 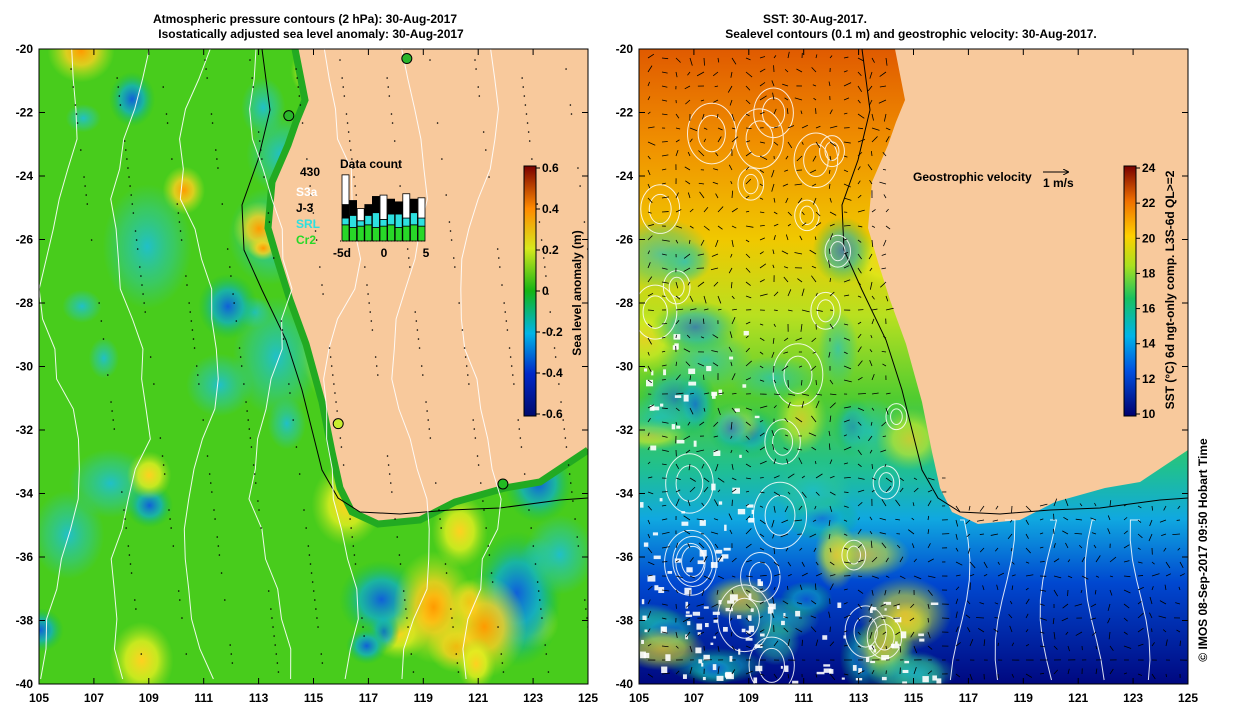 I want to click on sealevel-contour-line, so click(x=1094, y=600).